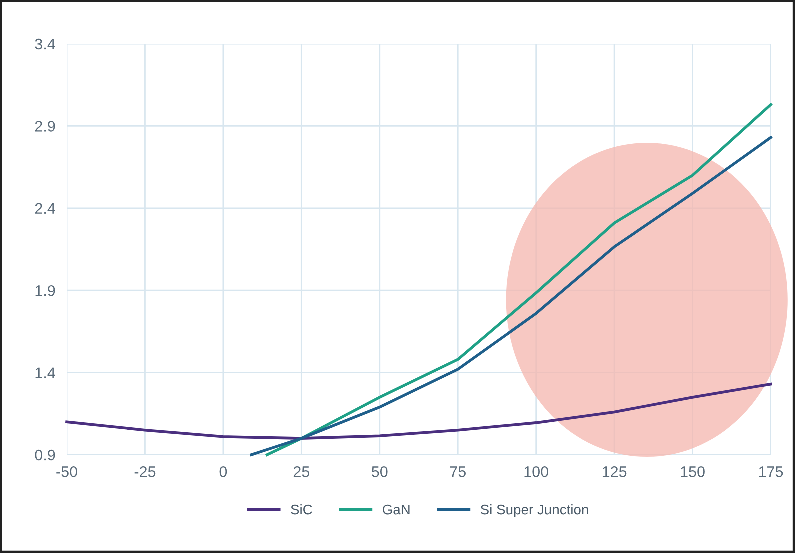 This screenshot has height=553, width=795. Describe the element at coordinates (458, 472) in the screenshot. I see `x-tick-label: 75` at that location.